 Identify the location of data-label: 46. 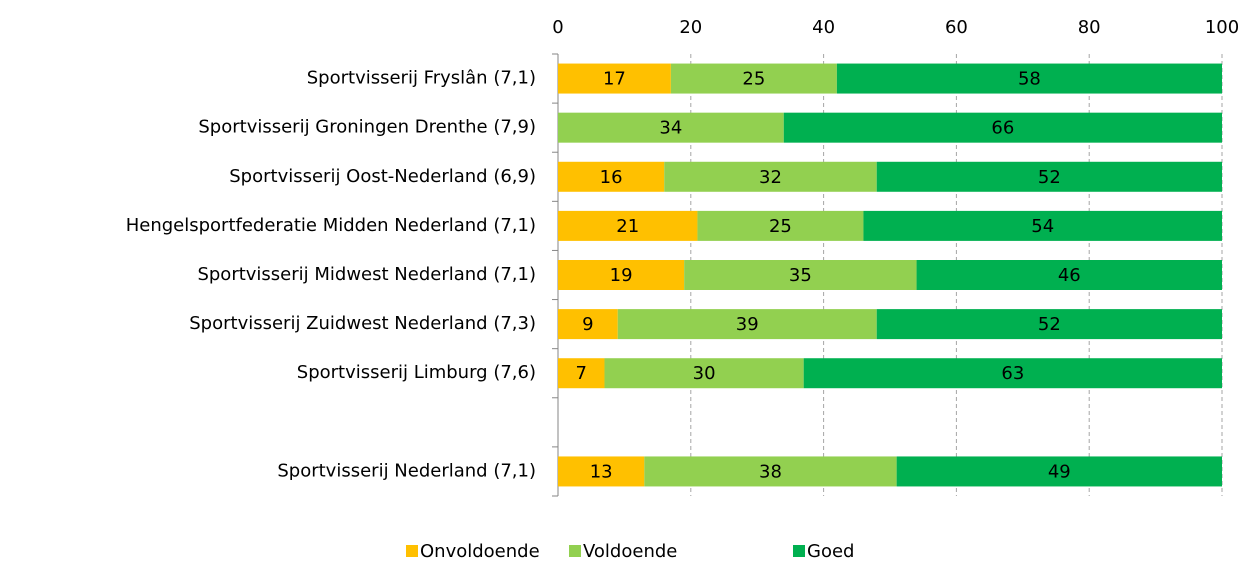
(1069, 275).